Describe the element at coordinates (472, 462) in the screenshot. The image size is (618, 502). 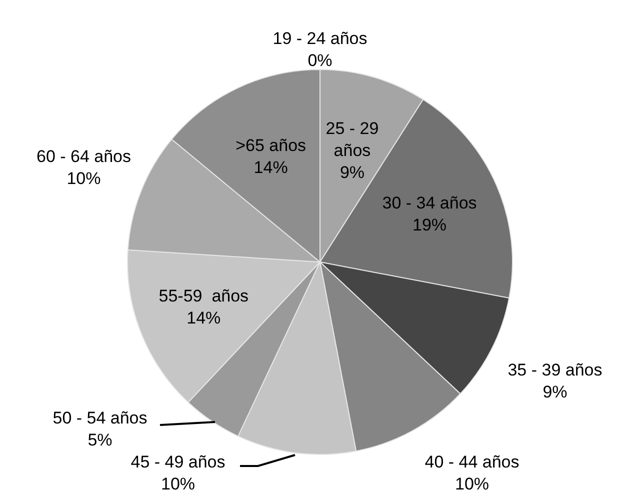
I see `slice-label: 40 - 44 años` at that location.